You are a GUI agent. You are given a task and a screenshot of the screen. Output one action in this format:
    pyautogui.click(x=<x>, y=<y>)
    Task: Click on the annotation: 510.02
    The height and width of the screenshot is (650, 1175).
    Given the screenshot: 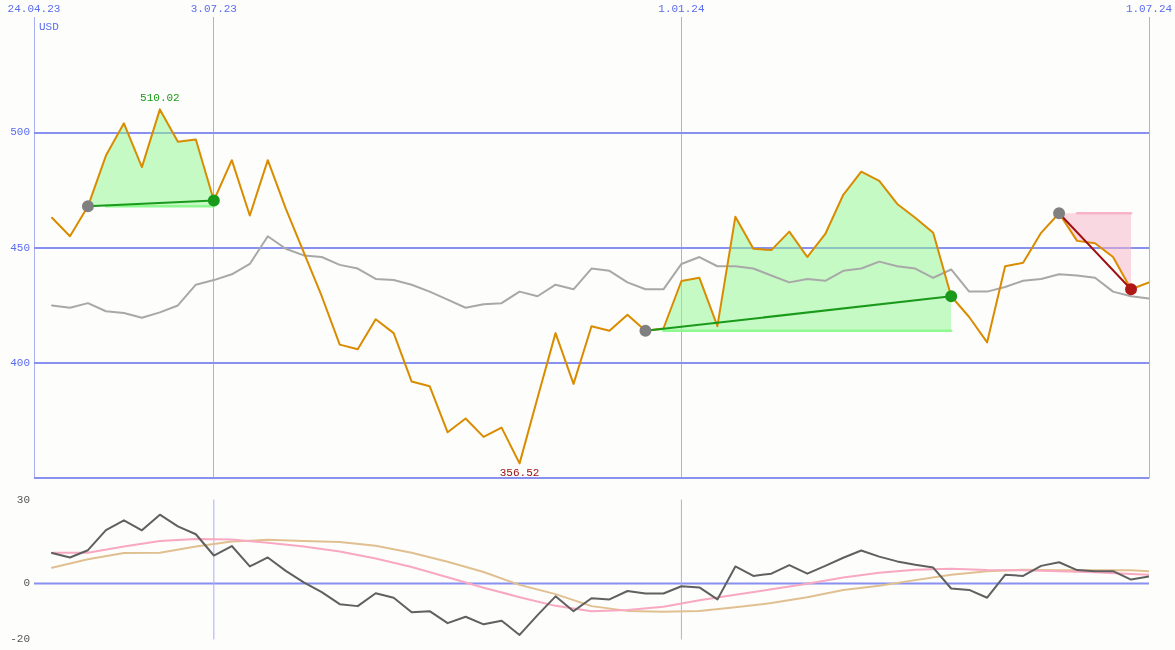 What is the action you would take?
    pyautogui.click(x=160, y=97)
    